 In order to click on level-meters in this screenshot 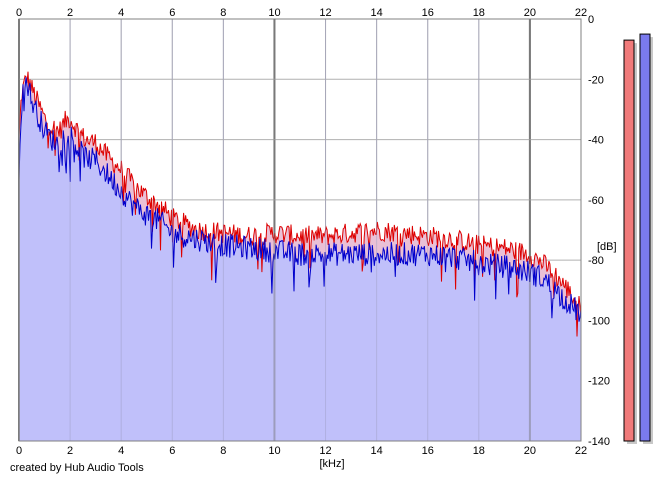, I will do `click(638, 238)`.